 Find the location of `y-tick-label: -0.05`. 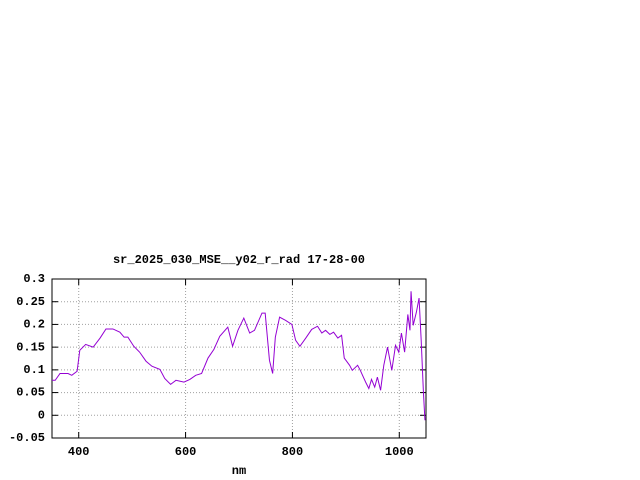

y-tick-label: -0.05 is located at coordinates (27, 438).